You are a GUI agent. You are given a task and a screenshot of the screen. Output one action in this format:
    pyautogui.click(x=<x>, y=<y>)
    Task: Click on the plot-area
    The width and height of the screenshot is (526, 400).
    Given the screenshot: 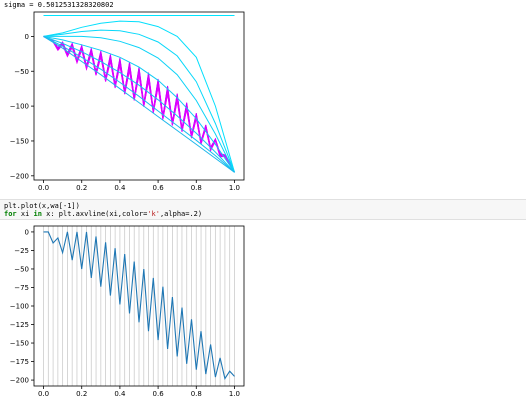 What is the action you would take?
    pyautogui.click(x=139, y=94)
    